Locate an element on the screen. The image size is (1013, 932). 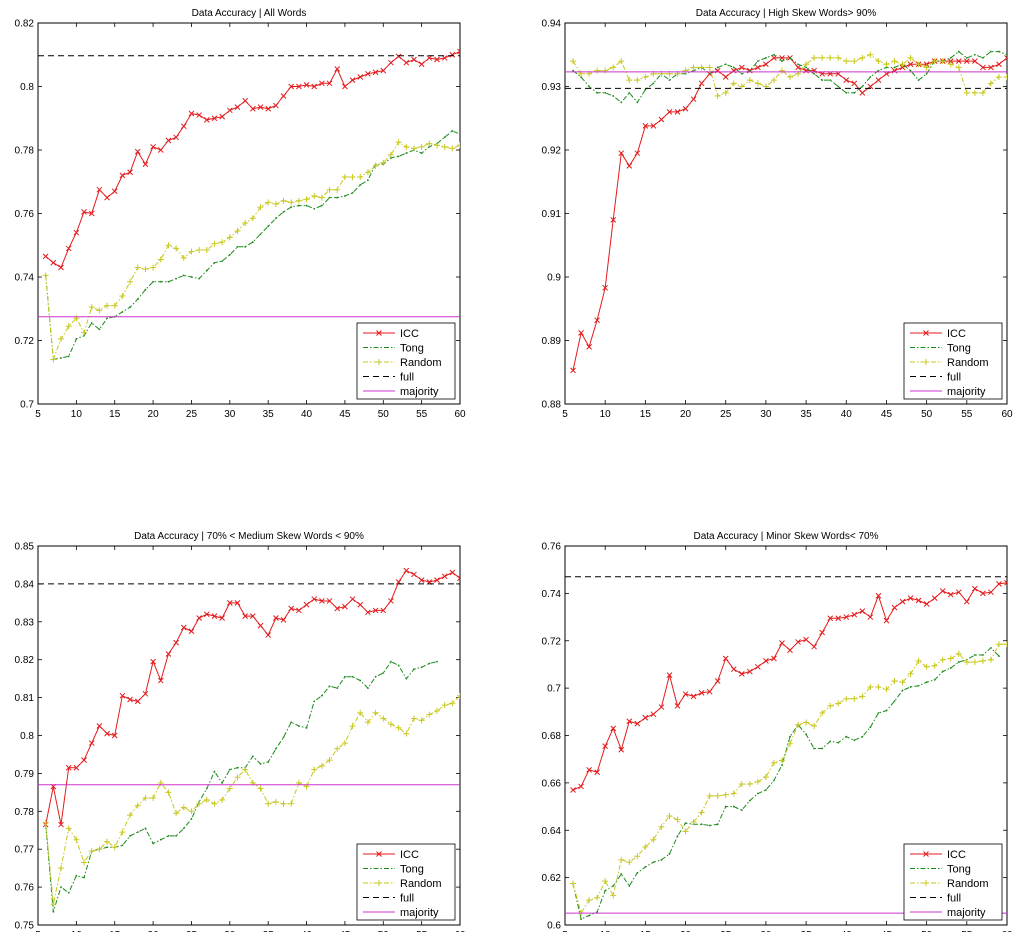
x-tick-label: 35 is located at coordinates (807, 414).